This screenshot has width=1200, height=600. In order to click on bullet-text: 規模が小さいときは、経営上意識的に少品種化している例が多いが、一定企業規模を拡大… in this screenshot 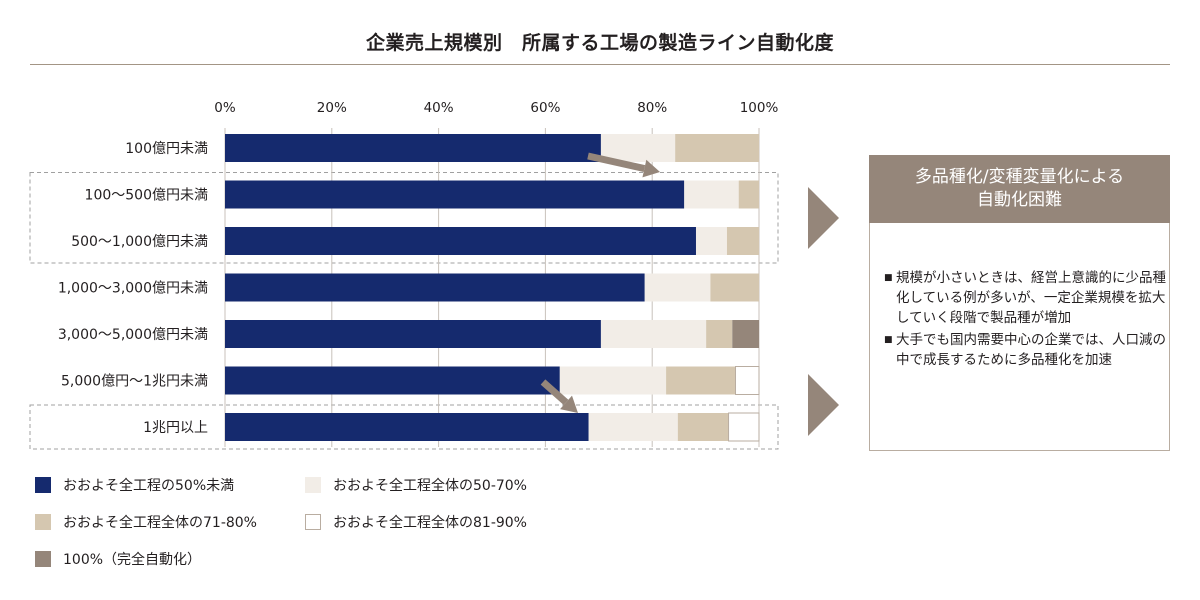, I will do `click(1031, 298)`.